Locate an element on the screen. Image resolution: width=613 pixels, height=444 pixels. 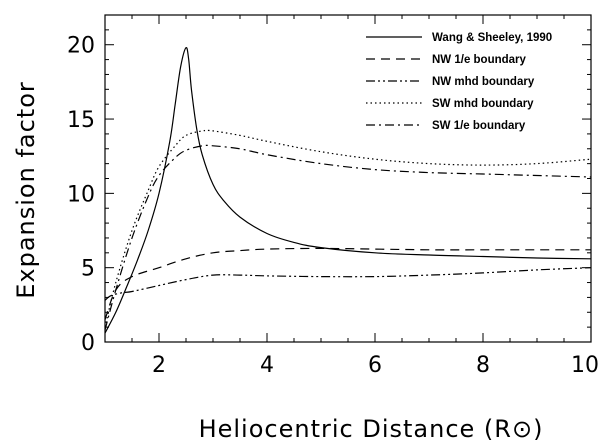
y-axis-title: Expansion factor is located at coordinates (26, 190).